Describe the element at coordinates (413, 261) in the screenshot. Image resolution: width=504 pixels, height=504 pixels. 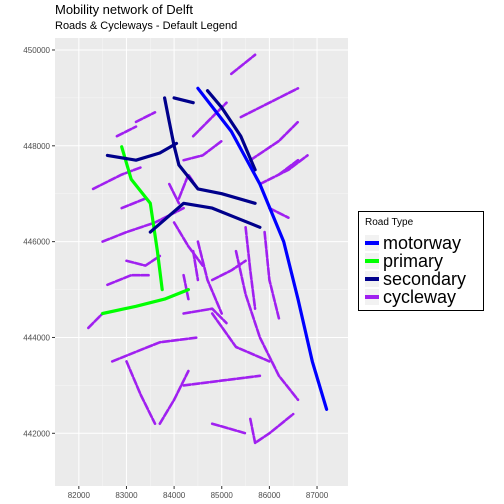
I see `legend-label: primary` at that location.